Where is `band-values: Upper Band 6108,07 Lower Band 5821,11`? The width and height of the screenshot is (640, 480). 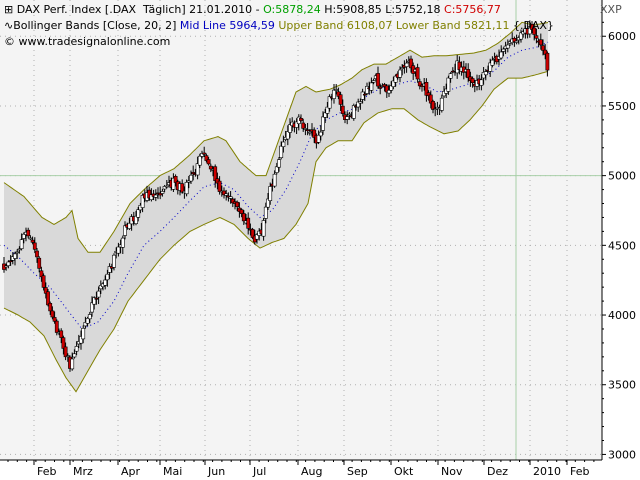 band-values: Upper Band 6108,07 Lower Band 5821,11 is located at coordinates (392, 25).